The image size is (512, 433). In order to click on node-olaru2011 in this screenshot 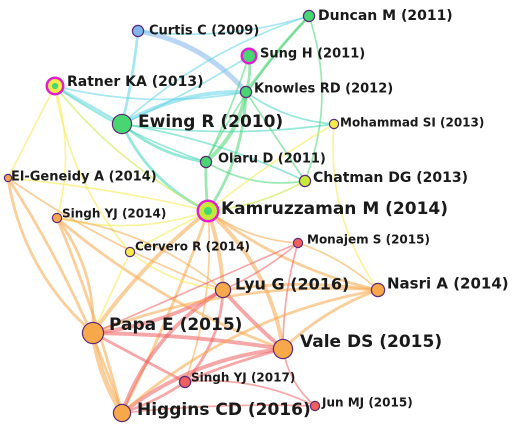, I will do `click(206, 162)`.